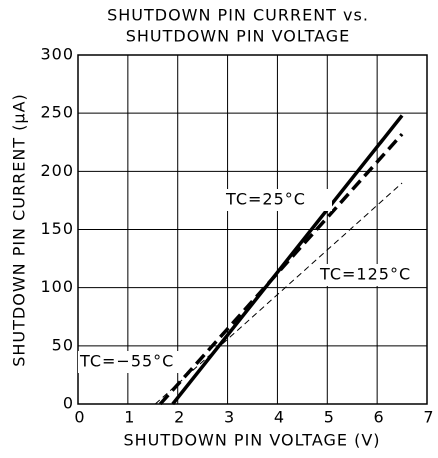  I want to click on x-tick-label: 5, so click(329, 417).